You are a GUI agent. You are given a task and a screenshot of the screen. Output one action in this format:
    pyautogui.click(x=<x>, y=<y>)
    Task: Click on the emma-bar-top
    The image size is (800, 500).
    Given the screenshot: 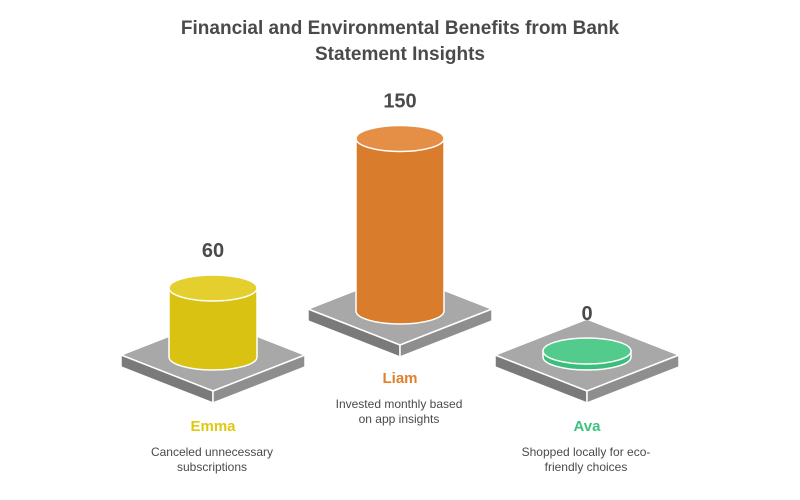 What is the action you would take?
    pyautogui.click(x=213, y=288)
    